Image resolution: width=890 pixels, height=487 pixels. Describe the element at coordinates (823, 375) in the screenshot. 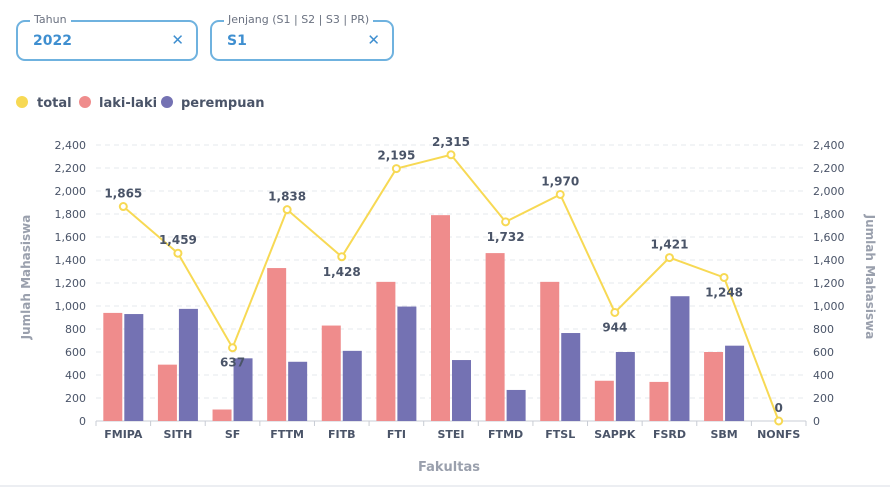

I see `y-tick-label-right: 400` at that location.